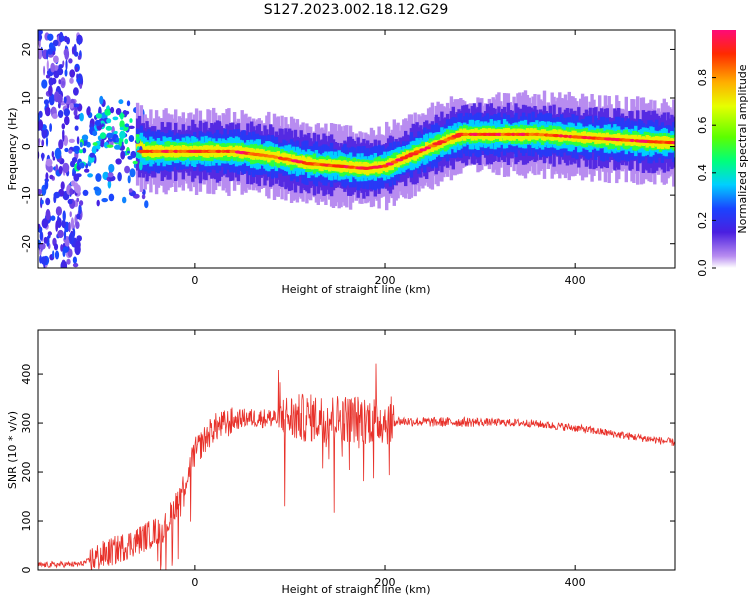  Describe the element at coordinates (194, 582) in the screenshot. I see `snr-xtick-label: 0` at that location.